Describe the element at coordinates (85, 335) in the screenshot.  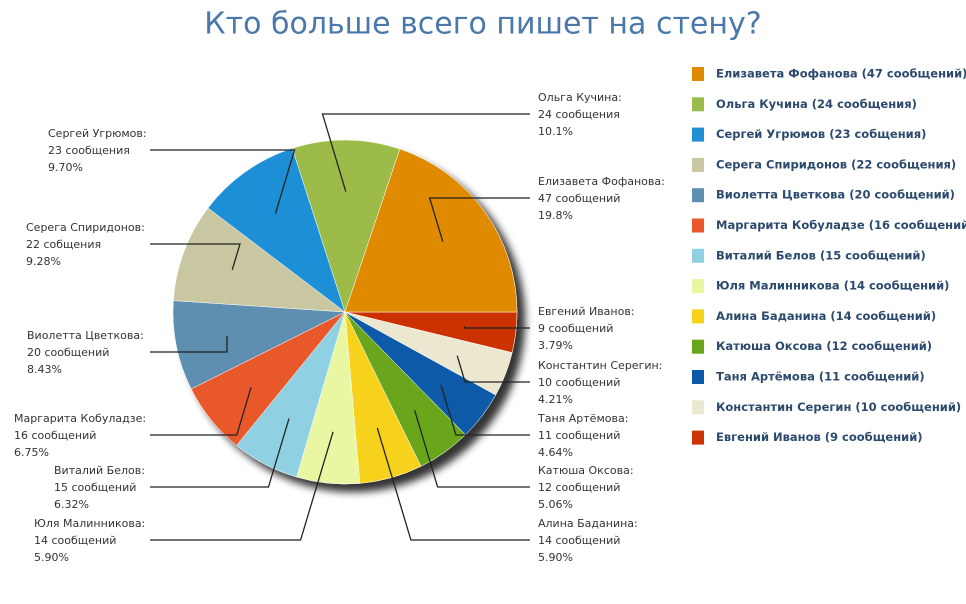
I see `slice-label-name: Виолетта Цветкова:` at that location.